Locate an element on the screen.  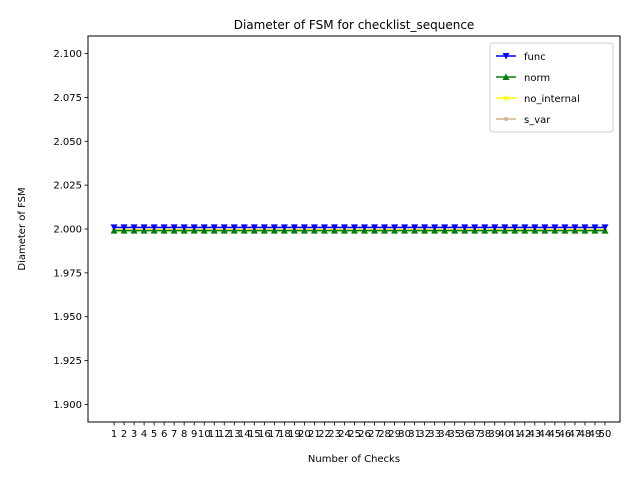
y-tick-label: 1.925 is located at coordinates (67, 361).